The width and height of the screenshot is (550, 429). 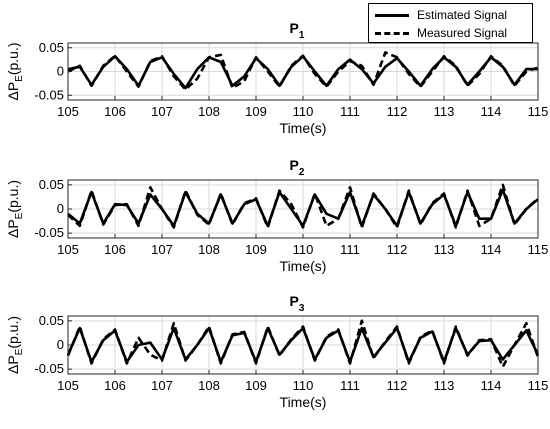 I want to click on subplot-title: P3, so click(x=297, y=303).